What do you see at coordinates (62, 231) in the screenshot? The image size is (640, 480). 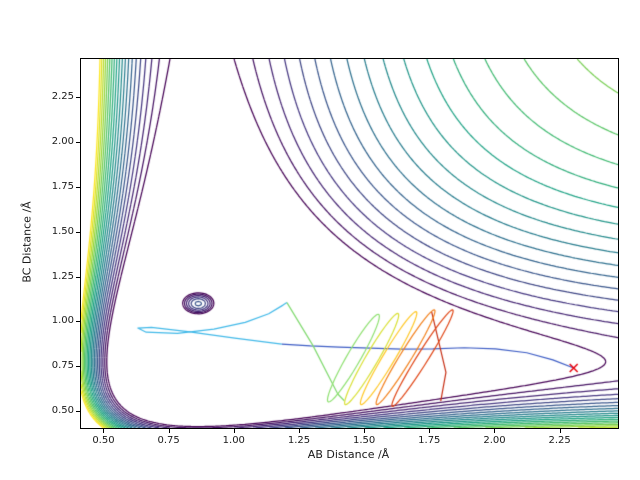 I see `y-tick-label: 1.50` at bounding box center [62, 231].